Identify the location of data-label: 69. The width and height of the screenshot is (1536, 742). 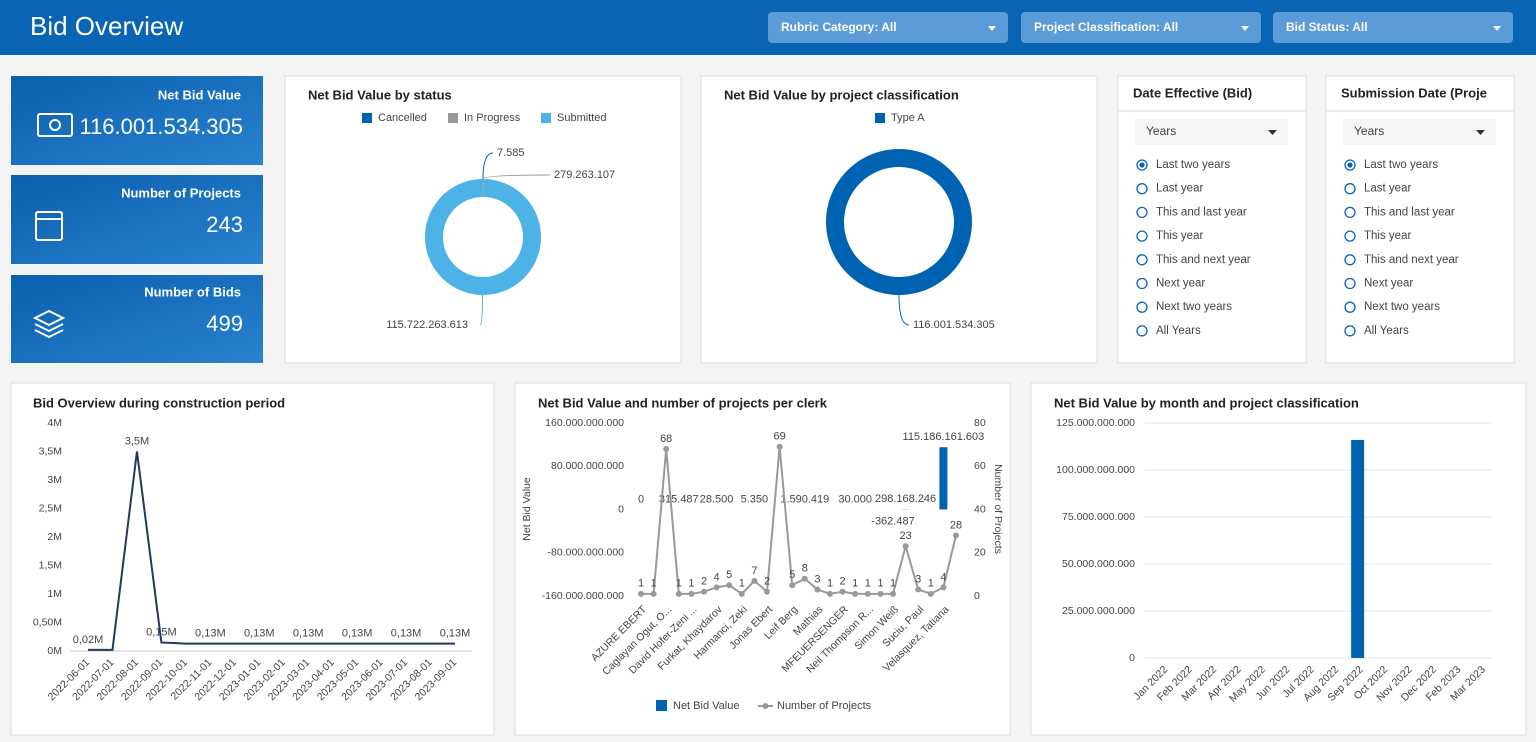
(779, 437).